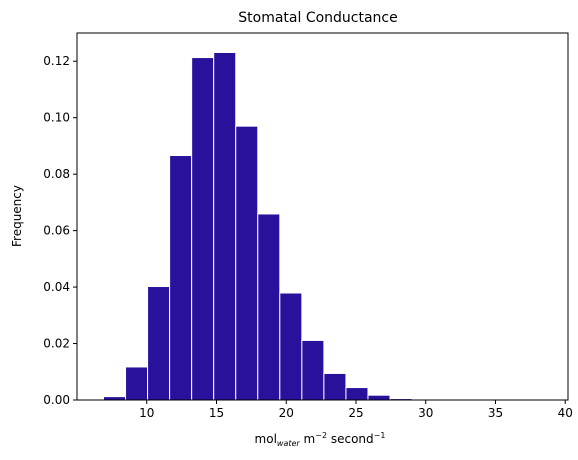  Describe the element at coordinates (286, 413) in the screenshot. I see `x-tick-label: 20` at that location.